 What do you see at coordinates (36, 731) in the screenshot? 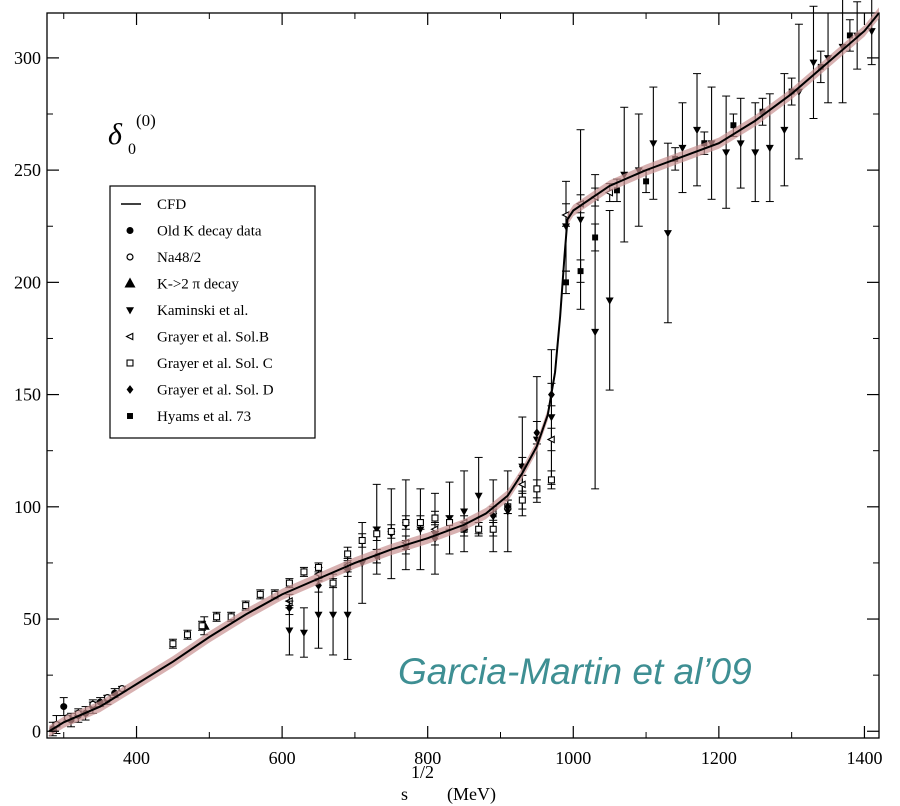
I see `y-tick-label: 0` at bounding box center [36, 731].